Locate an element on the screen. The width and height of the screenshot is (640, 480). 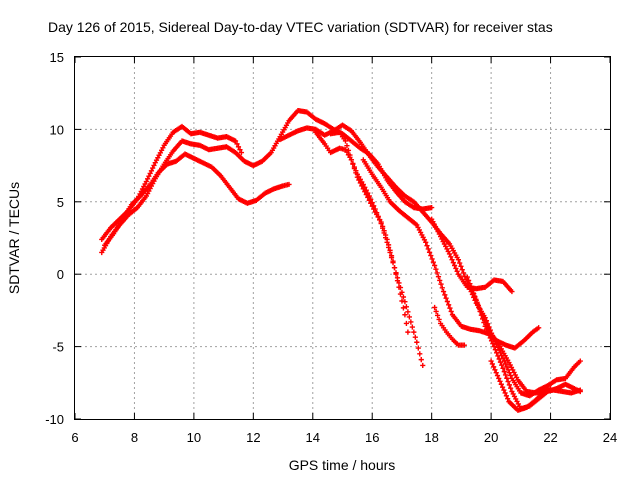
x-tick-label: 8 is located at coordinates (134, 437).